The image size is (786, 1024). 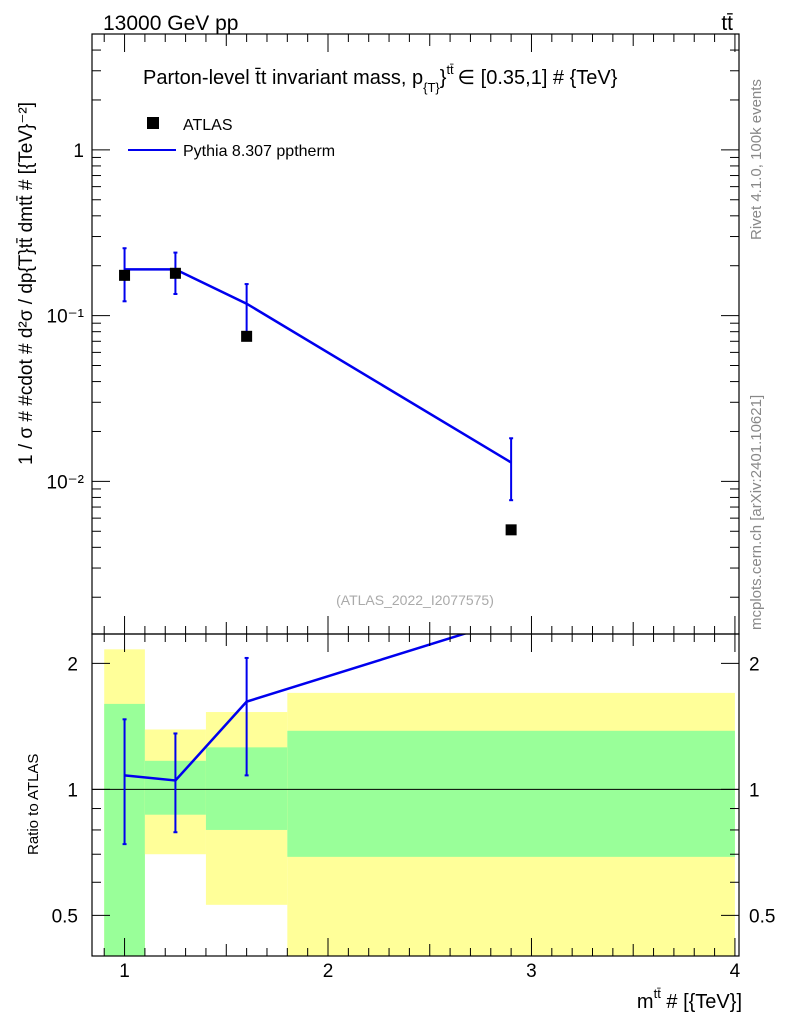 What do you see at coordinates (754, 664) in the screenshot?
I see `ratio-ytick-label-right-2: 2` at bounding box center [754, 664].